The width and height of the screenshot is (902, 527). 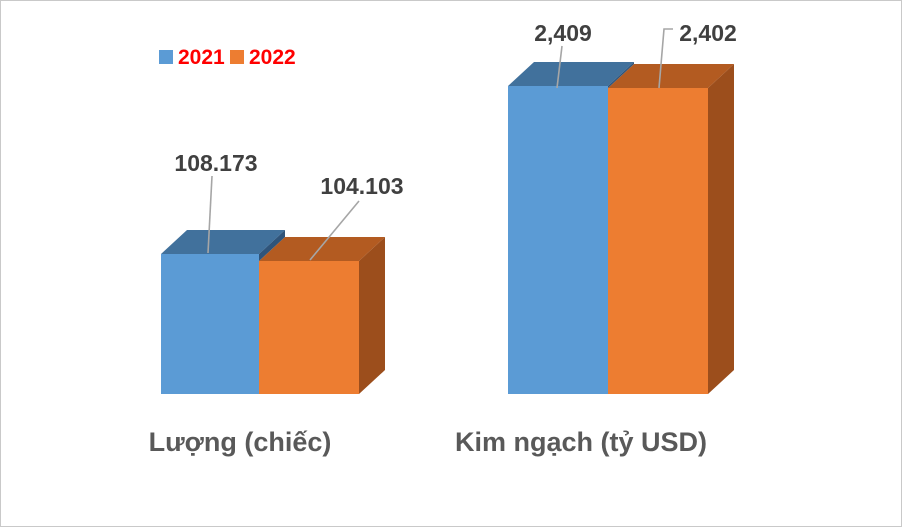 What do you see at coordinates (210, 214) in the screenshot?
I see `leader-line-2021-luong` at bounding box center [210, 214].